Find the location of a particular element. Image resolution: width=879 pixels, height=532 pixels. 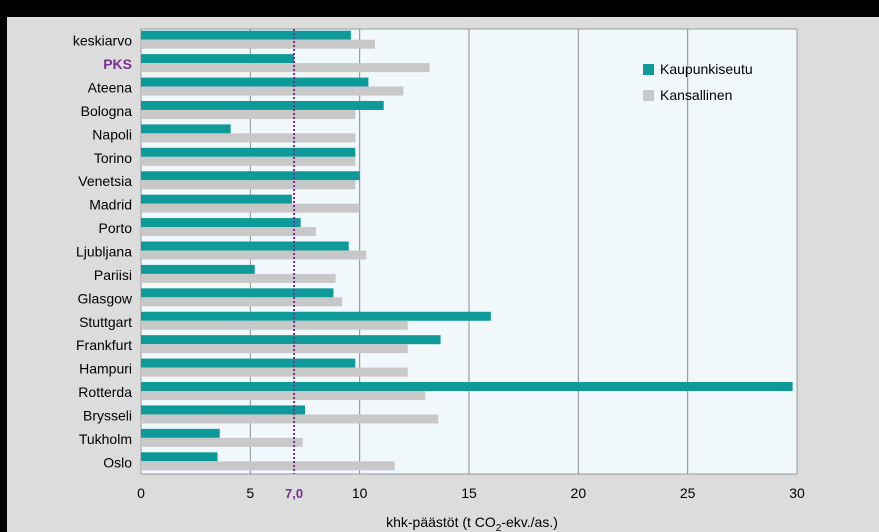

category-label: Ljubljana is located at coordinates (104, 252).